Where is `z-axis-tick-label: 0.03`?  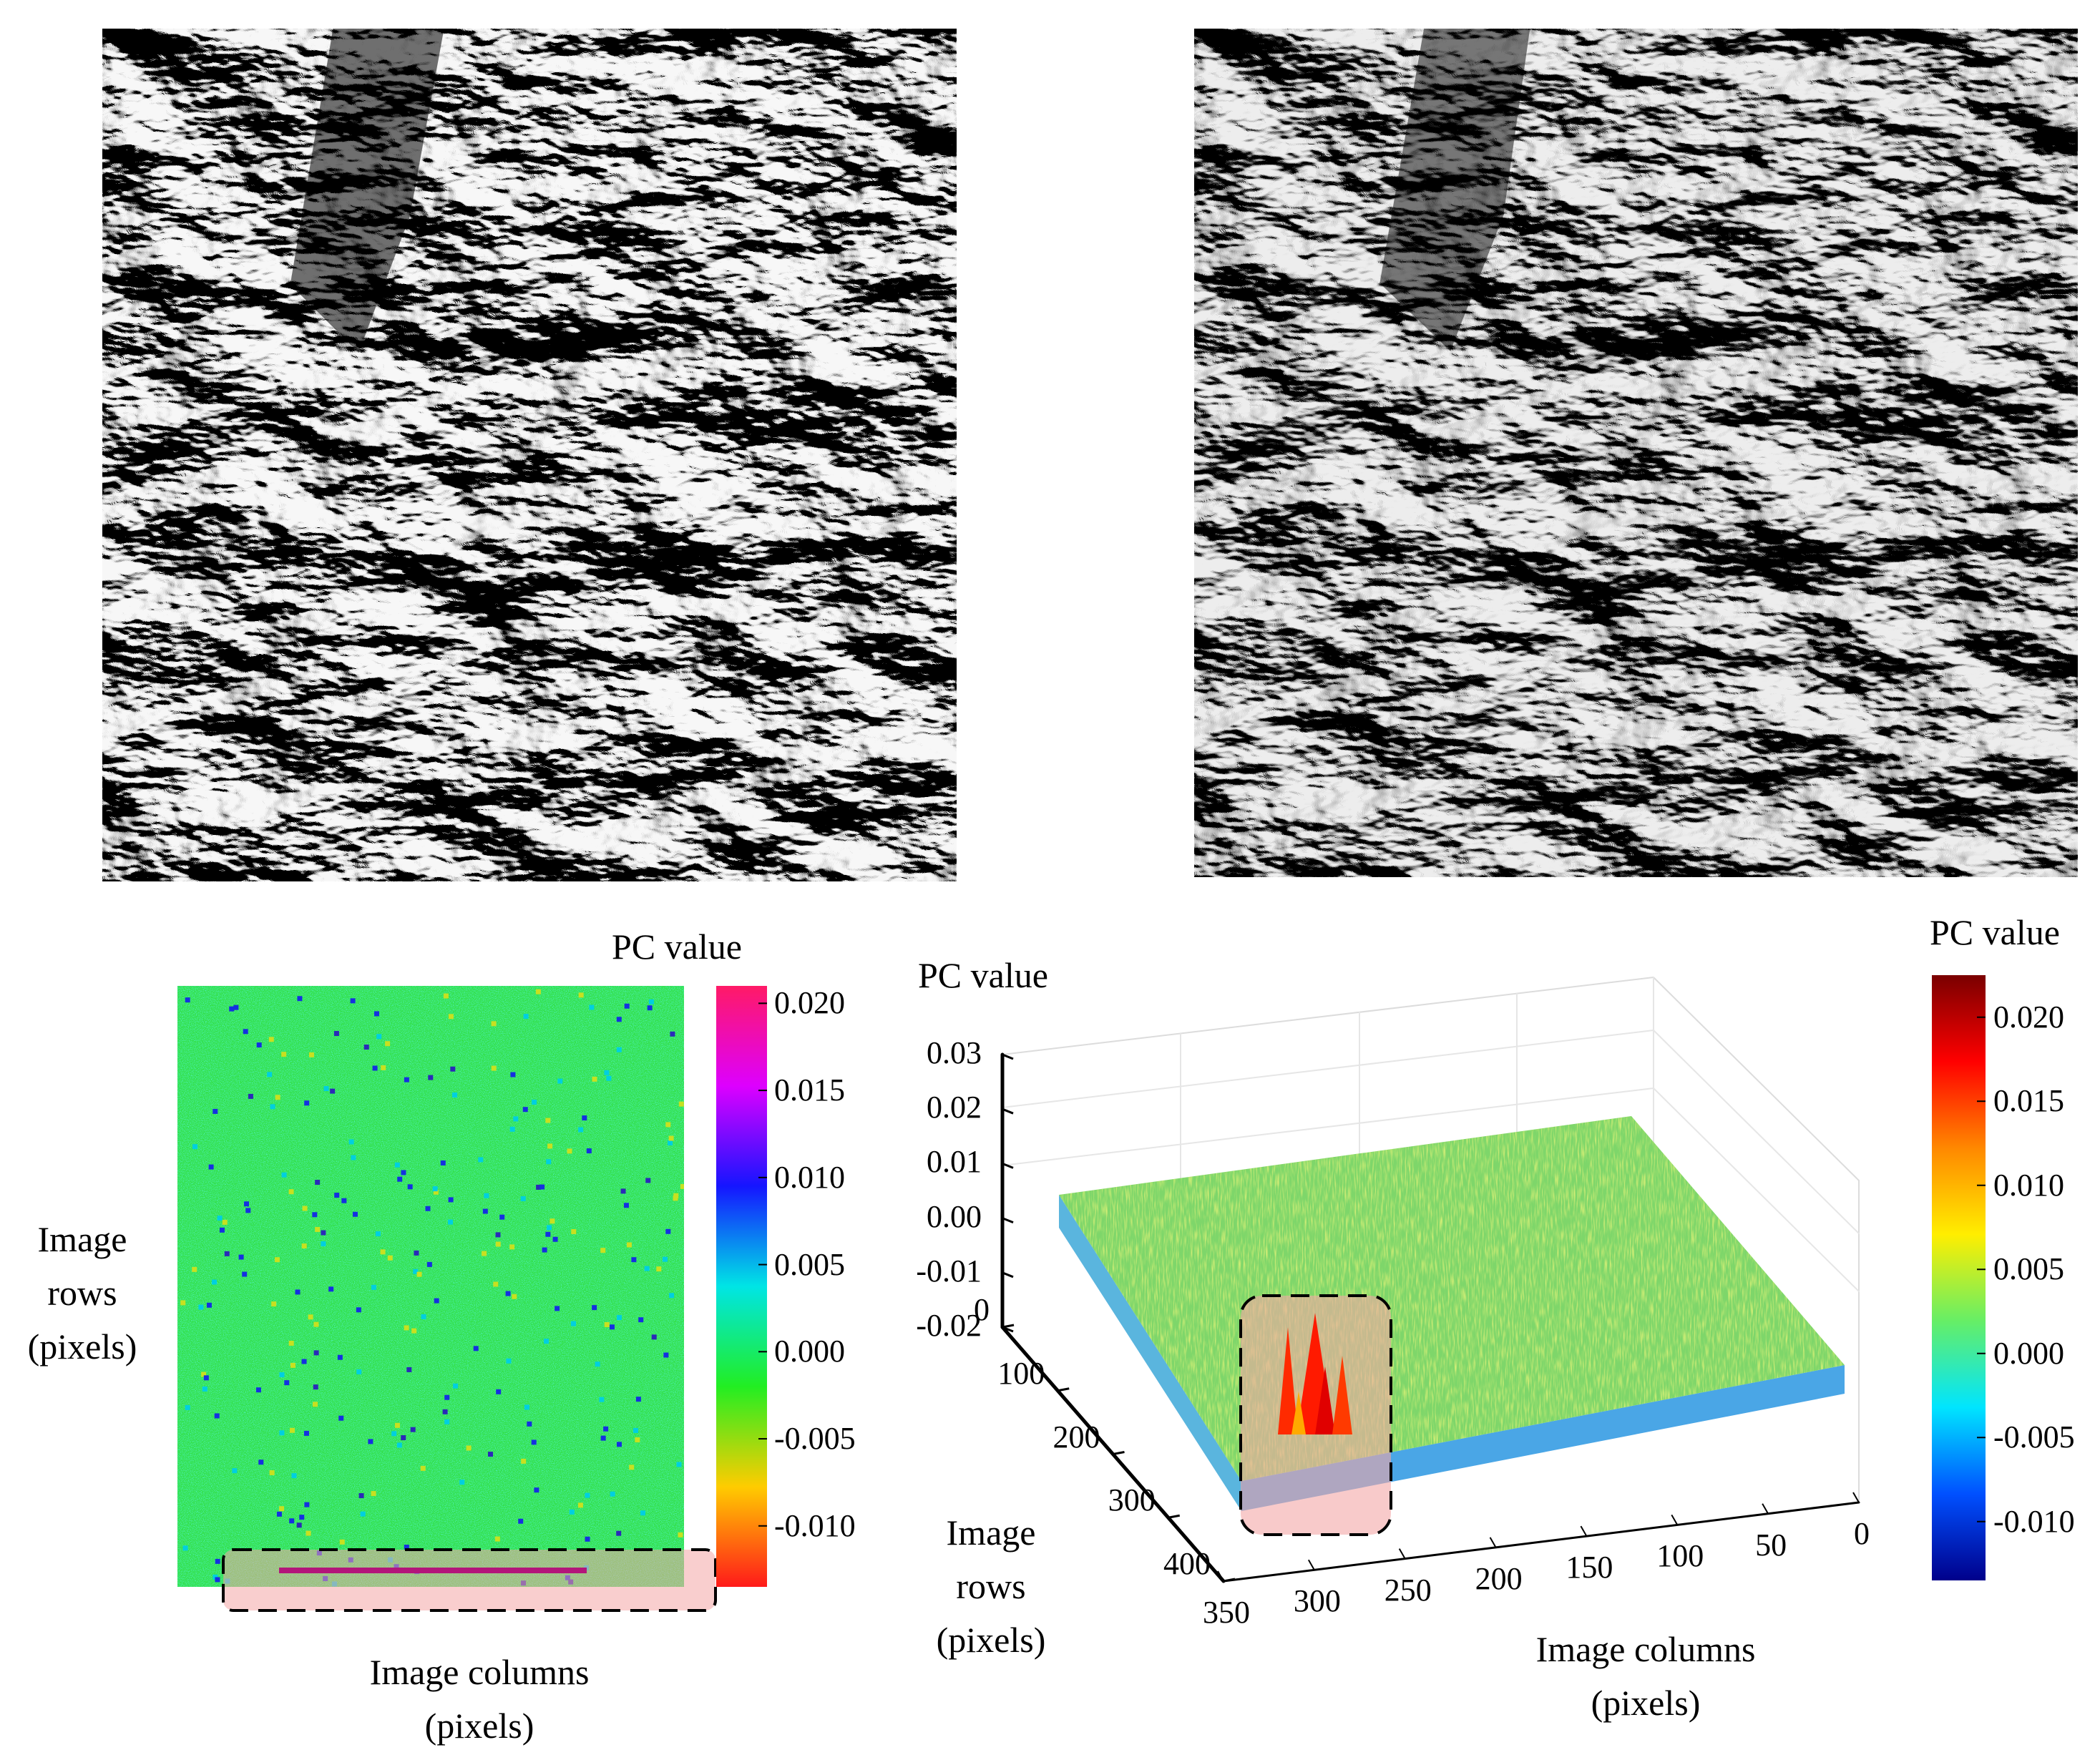 z-axis-tick-label: 0.03 is located at coordinates (954, 1052).